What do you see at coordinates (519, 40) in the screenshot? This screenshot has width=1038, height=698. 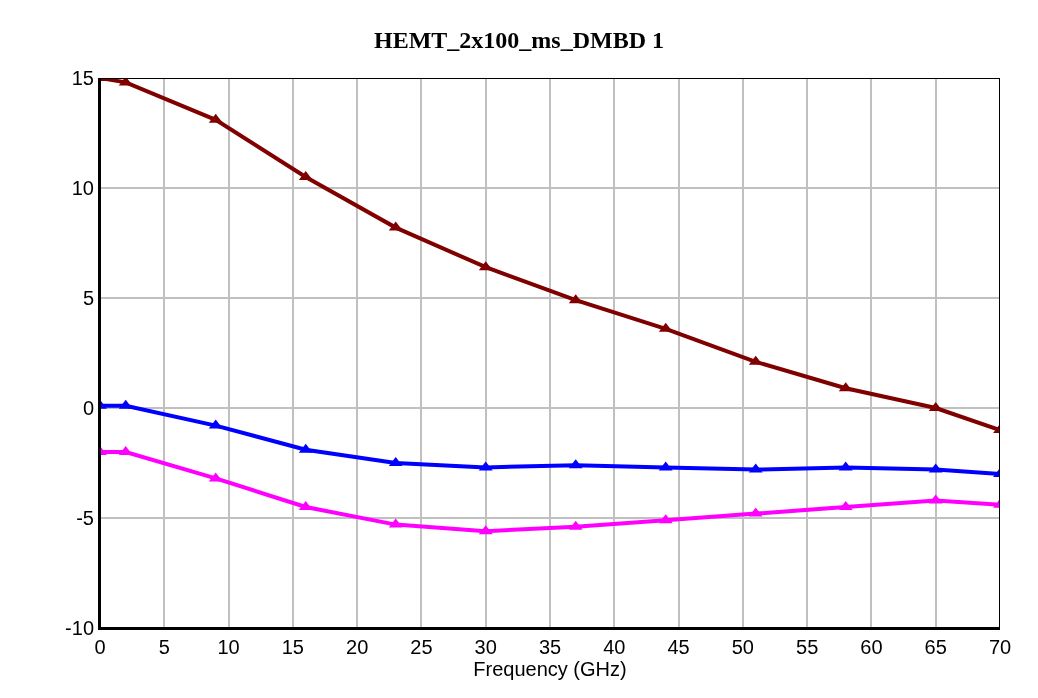 I see `chart-title: HEMT_2x100_ms_DMBD 1` at bounding box center [519, 40].